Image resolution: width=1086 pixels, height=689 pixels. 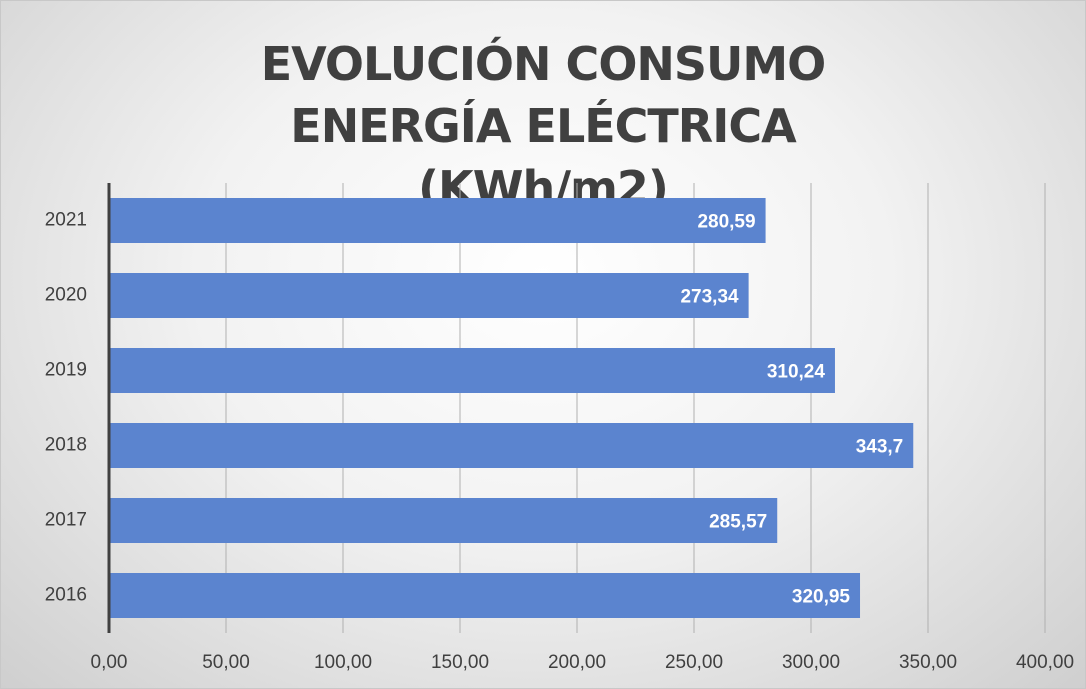 What do you see at coordinates (460, 662) in the screenshot?
I see `x-tick-label: 150,00` at bounding box center [460, 662].